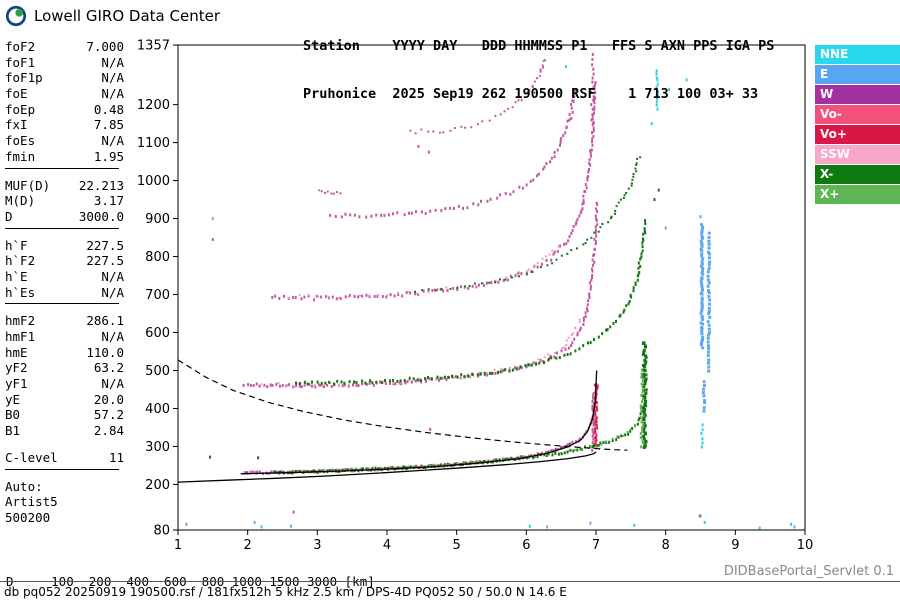  What do you see at coordinates (157, 485) in the screenshot?
I see `y-tick-label: 200` at bounding box center [157, 485].